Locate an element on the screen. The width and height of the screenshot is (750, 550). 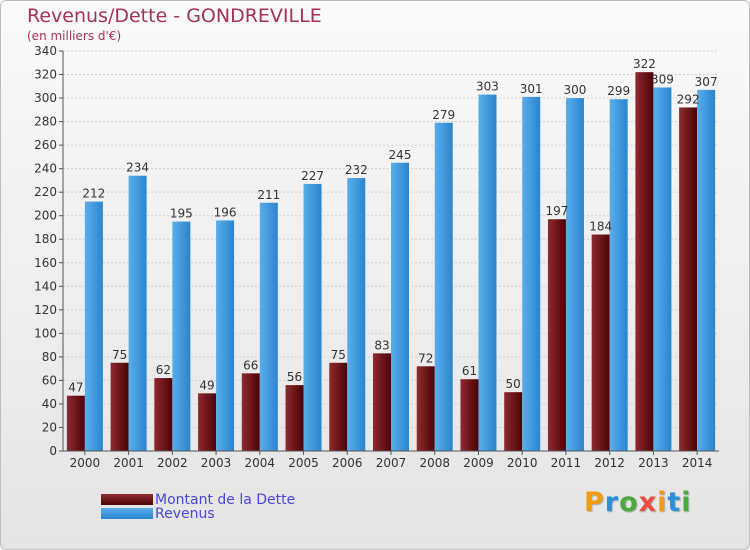
x-tick-label: 2013 is located at coordinates (653, 463).